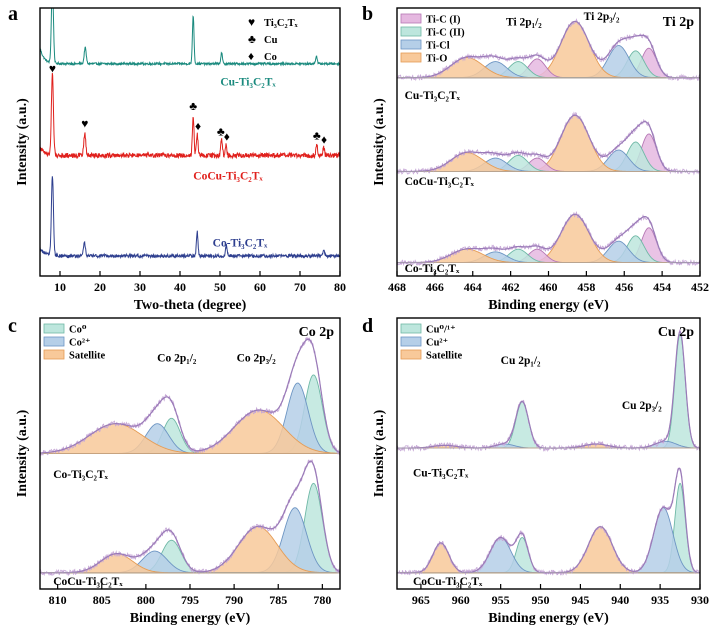  I want to click on legend-label-c-1: Co²⁺, so click(80, 343).